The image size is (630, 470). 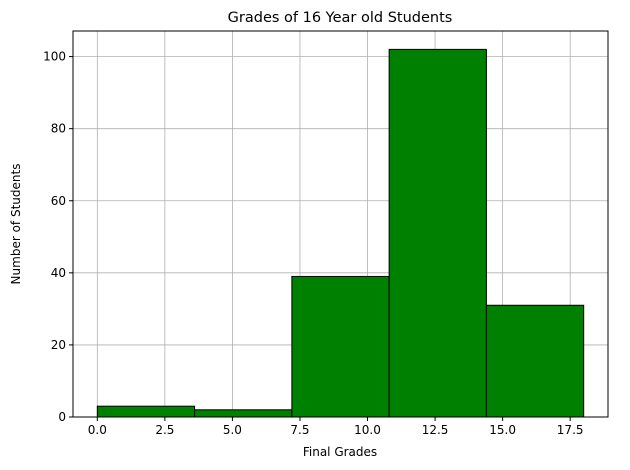 What do you see at coordinates (435, 430) in the screenshot?
I see `x-tick-label: 12.5` at bounding box center [435, 430].